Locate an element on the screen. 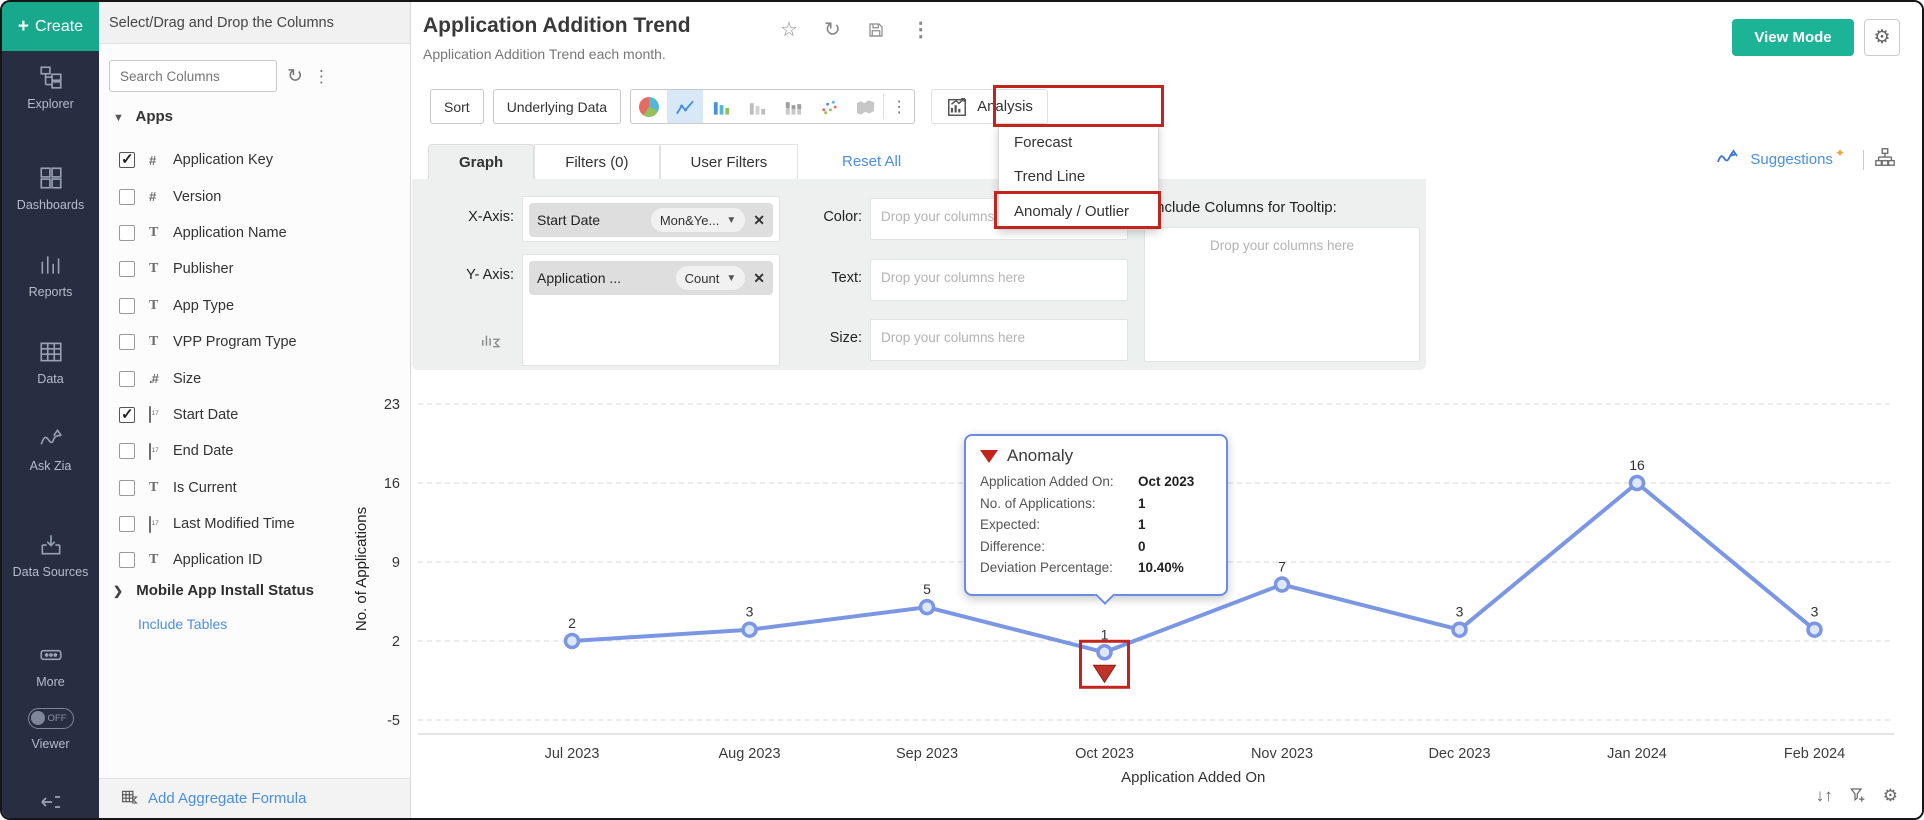 This screenshot has height=820, width=1924. mobile-app-install-status-group: ❯ Mobile App Install Status is located at coordinates (213, 590).